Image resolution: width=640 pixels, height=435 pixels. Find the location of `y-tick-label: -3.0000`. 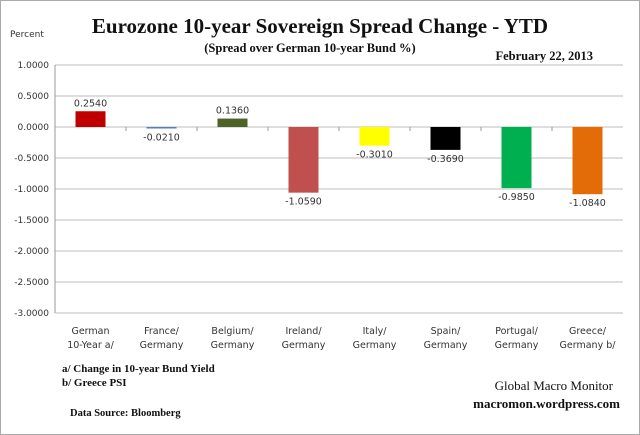

y-tick-label: -3.0000 is located at coordinates (31, 314).